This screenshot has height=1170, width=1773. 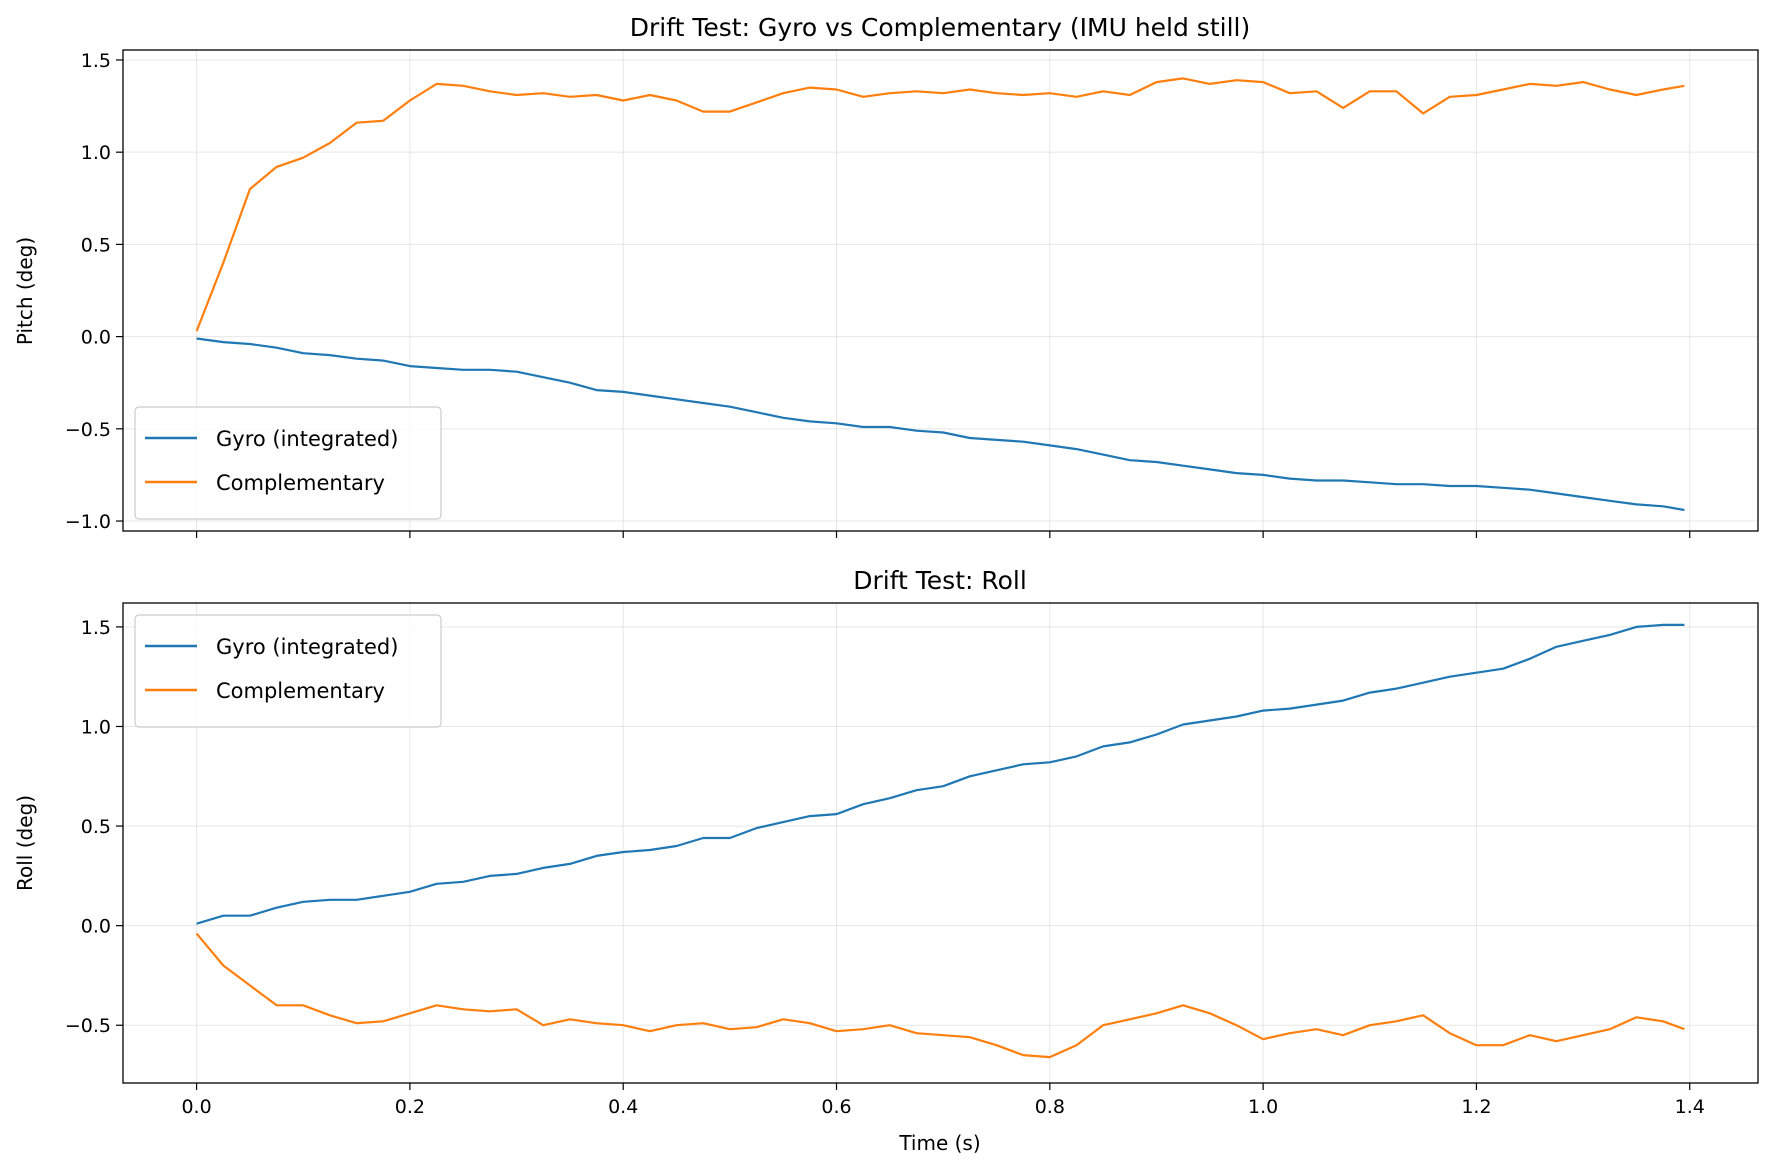 What do you see at coordinates (196, 1107) in the screenshot?
I see `roll-x-tick-label: 0.0` at bounding box center [196, 1107].